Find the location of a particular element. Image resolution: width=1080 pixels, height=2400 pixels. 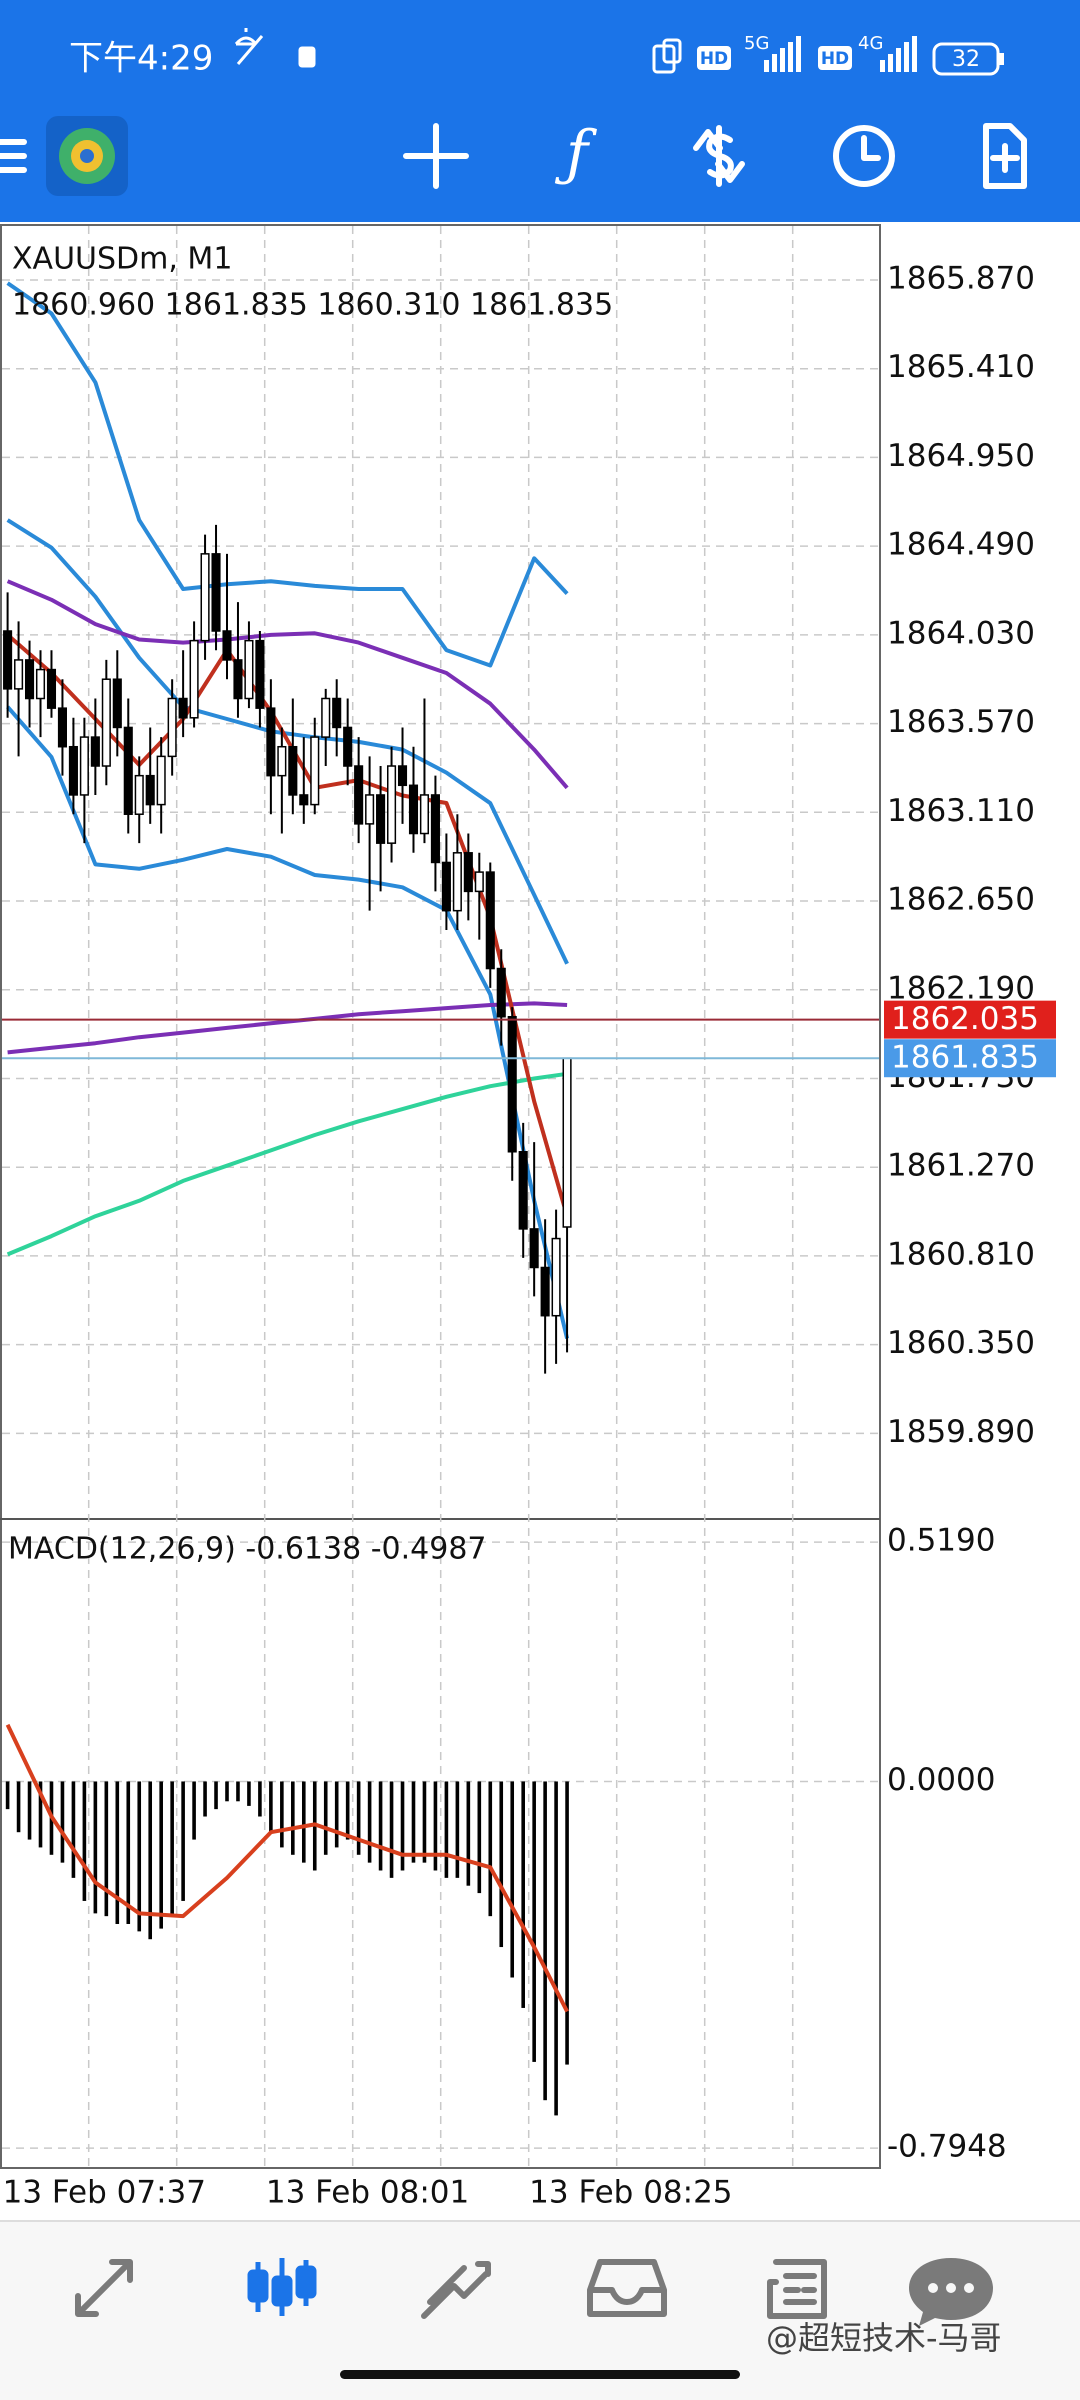

y-tick-label: 1864.030 is located at coordinates (961, 633).